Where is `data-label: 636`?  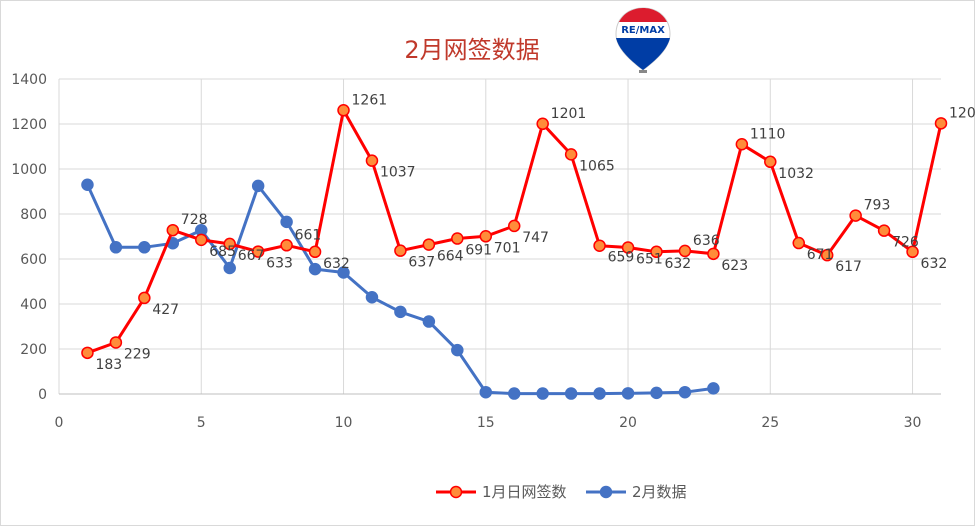
data-label: 636 is located at coordinates (706, 241).